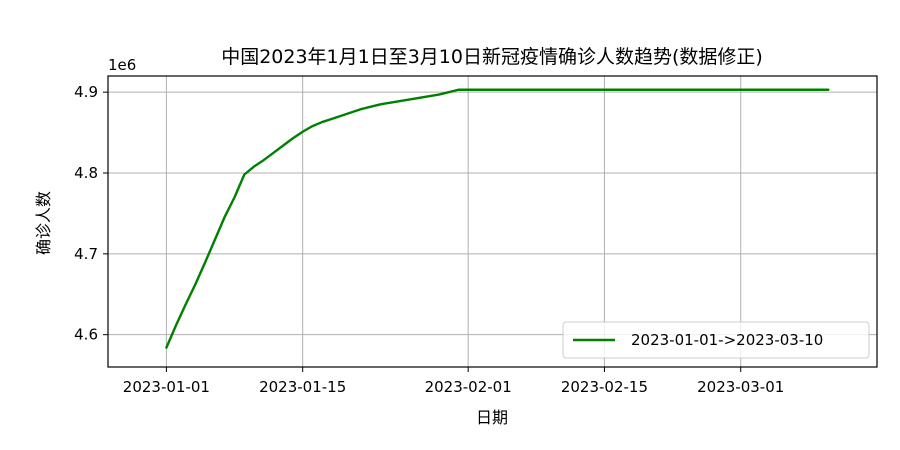 This screenshot has height=450, width=900. I want to click on y-axis-label: 确诊人数, so click(43, 223).